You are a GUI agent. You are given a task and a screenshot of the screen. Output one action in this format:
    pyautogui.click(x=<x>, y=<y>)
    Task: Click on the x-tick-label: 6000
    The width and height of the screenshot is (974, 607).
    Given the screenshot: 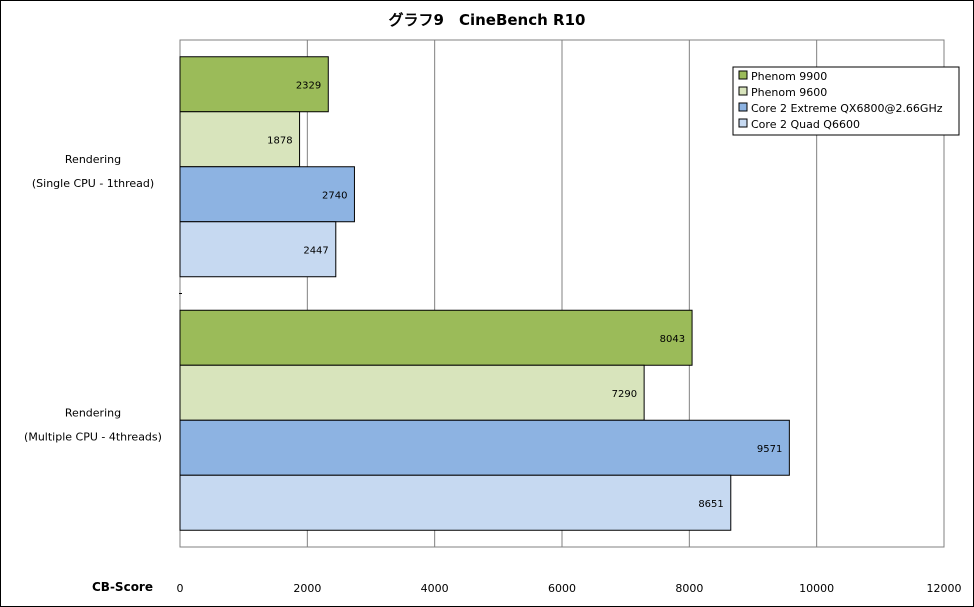 What is the action you would take?
    pyautogui.click(x=562, y=588)
    